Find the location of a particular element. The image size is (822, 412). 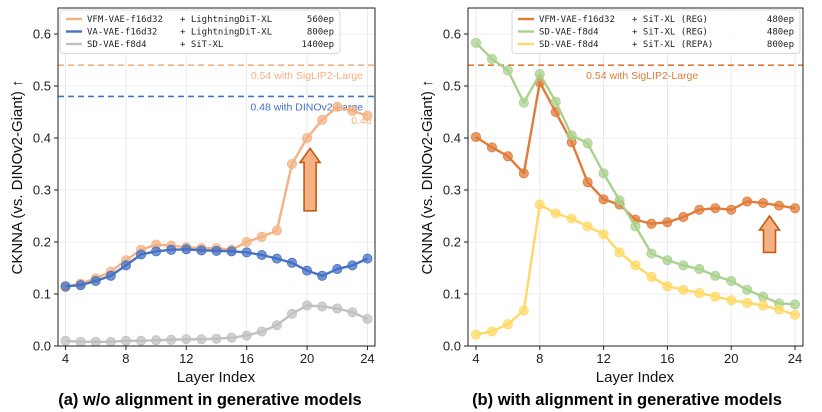

x-axis-label-b: Layer Index is located at coordinates (635, 377).